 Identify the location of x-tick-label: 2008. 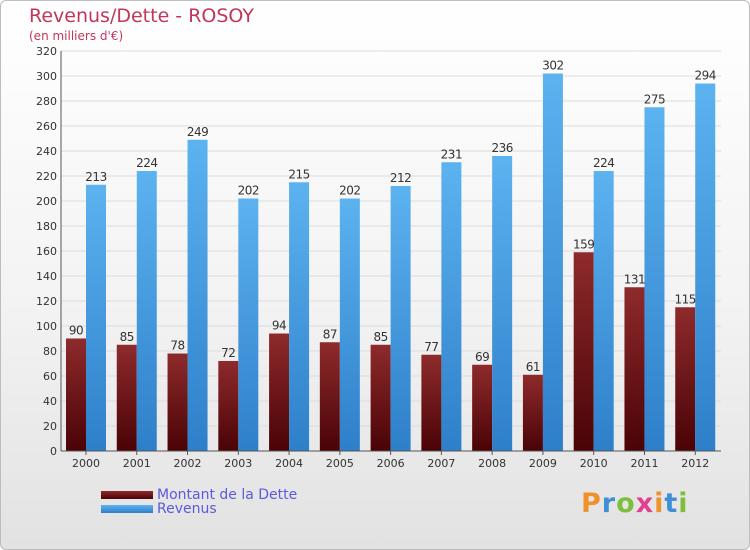
(492, 463).